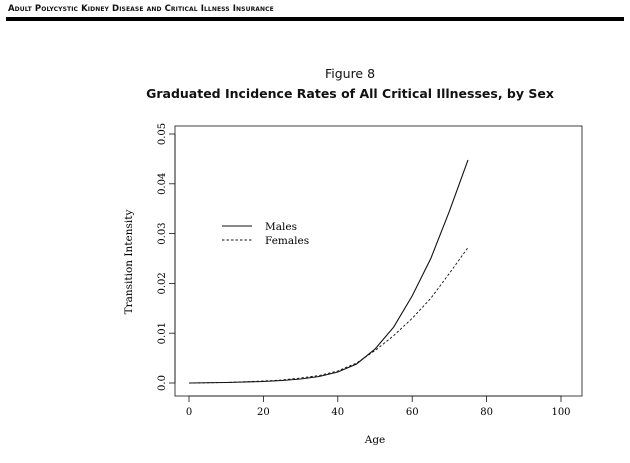  What do you see at coordinates (162, 184) in the screenshot?
I see `y-tick-label: 0.04` at bounding box center [162, 184].